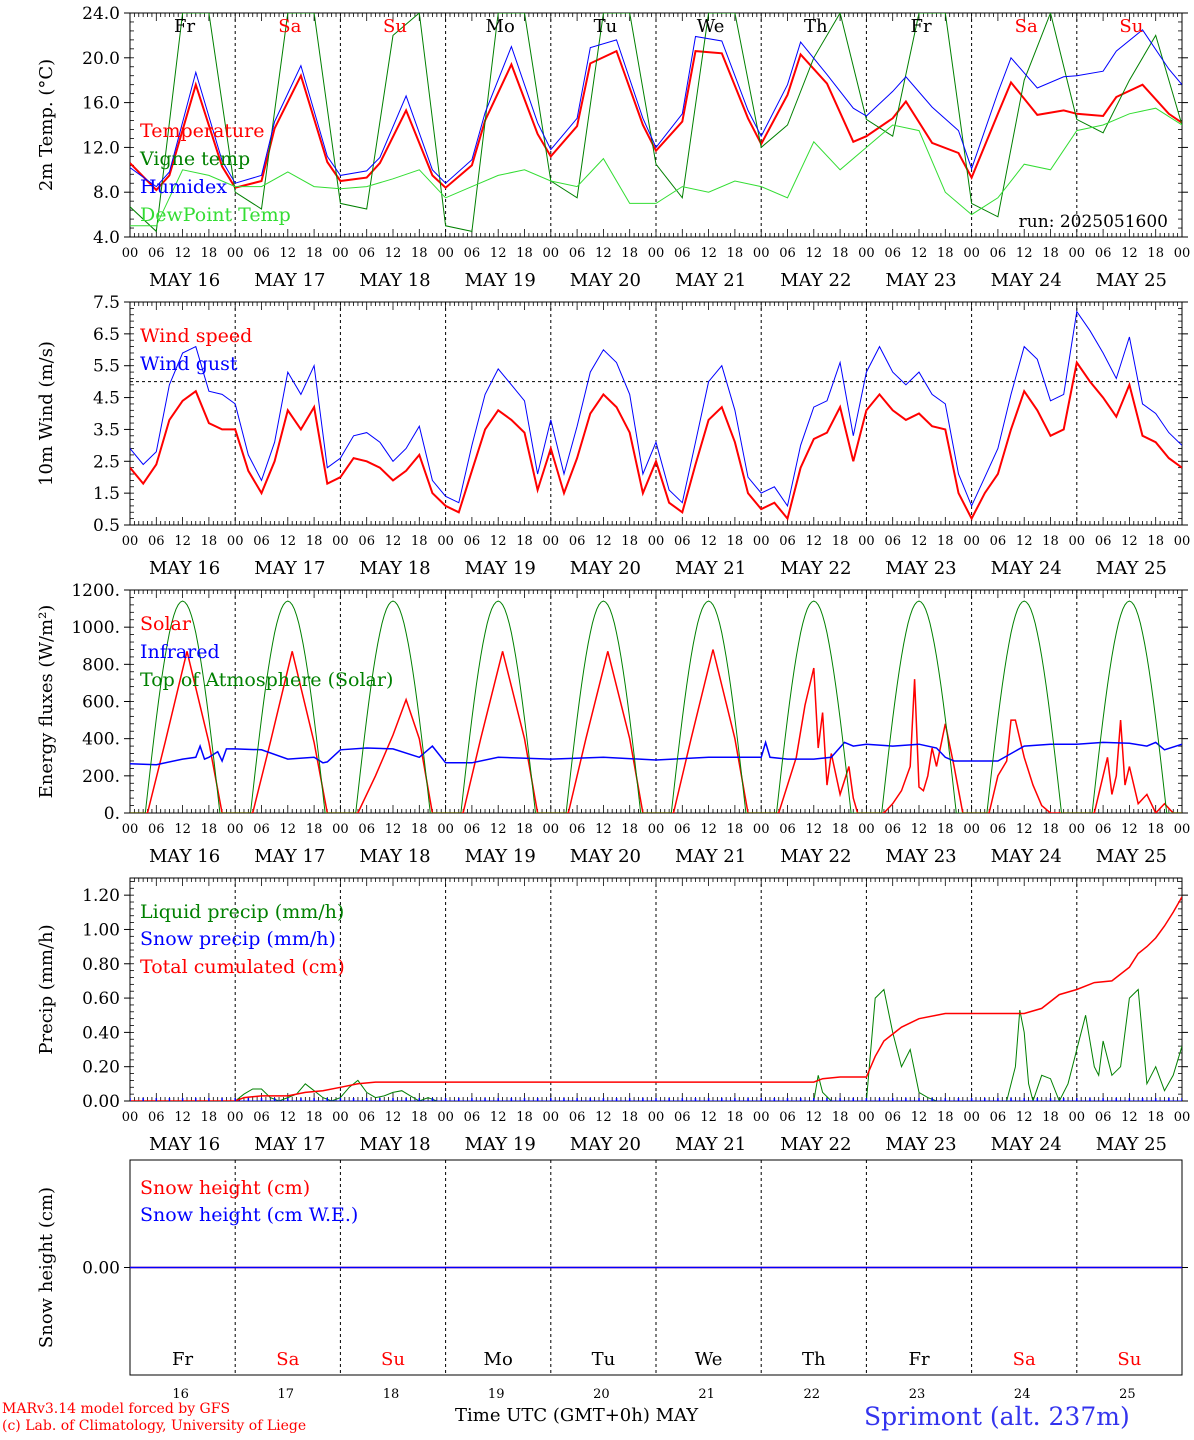 This screenshot has height=1440, width=1194. I want to click on day-number-label: 25, so click(1127, 1394).